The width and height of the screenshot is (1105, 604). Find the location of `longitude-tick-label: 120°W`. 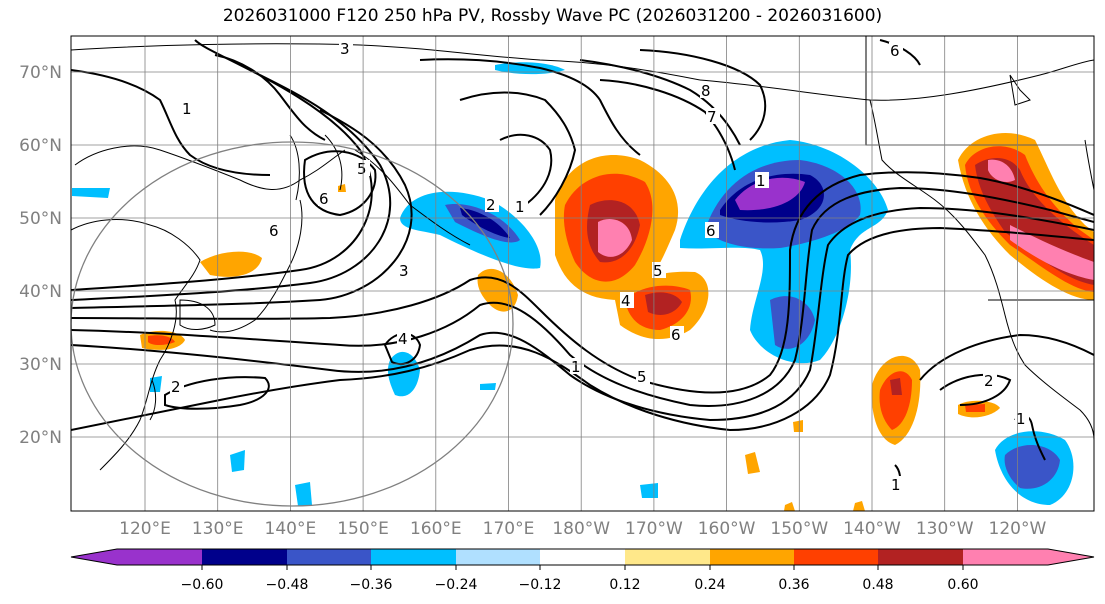

longitude-tick-label: 120°W is located at coordinates (1018, 529).